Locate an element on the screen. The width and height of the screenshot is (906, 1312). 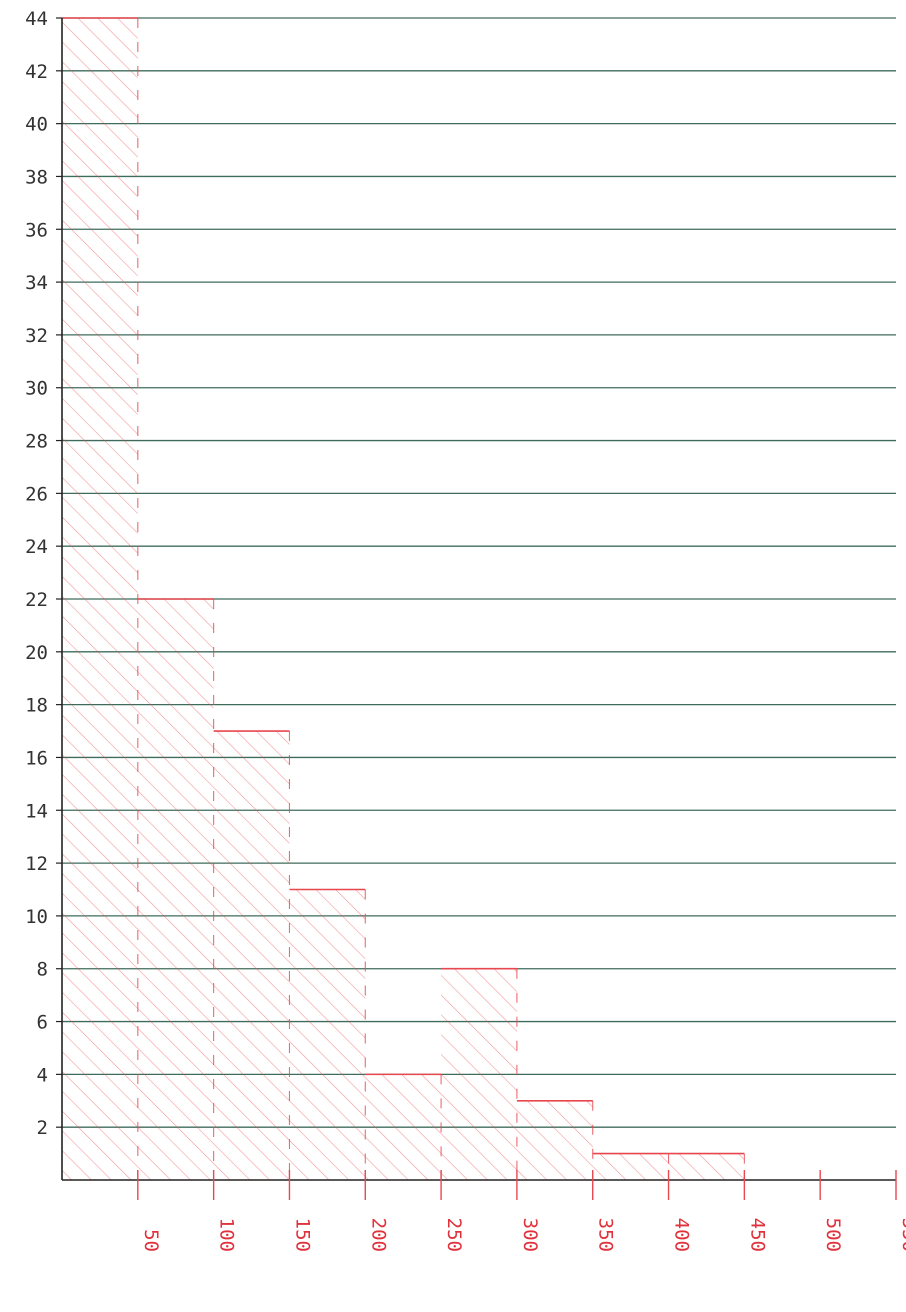
y-tick-label-22: 22 is located at coordinates (36, 600).